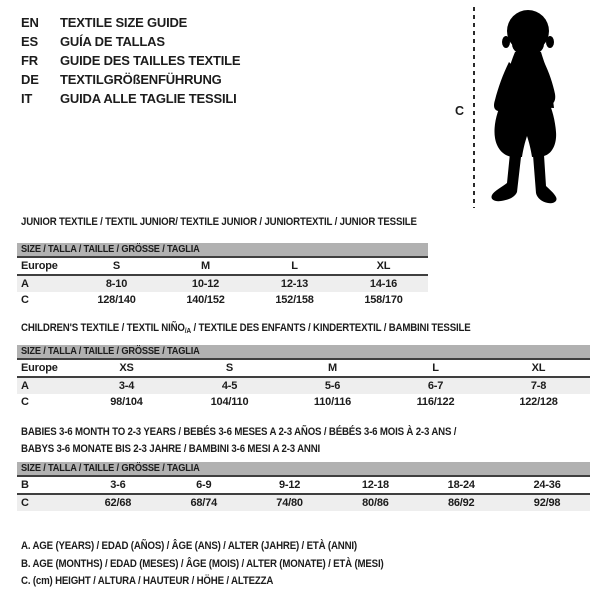 The width and height of the screenshot is (600, 600). Describe the element at coordinates (30, 22) in the screenshot. I see `language-code: EN` at that location.